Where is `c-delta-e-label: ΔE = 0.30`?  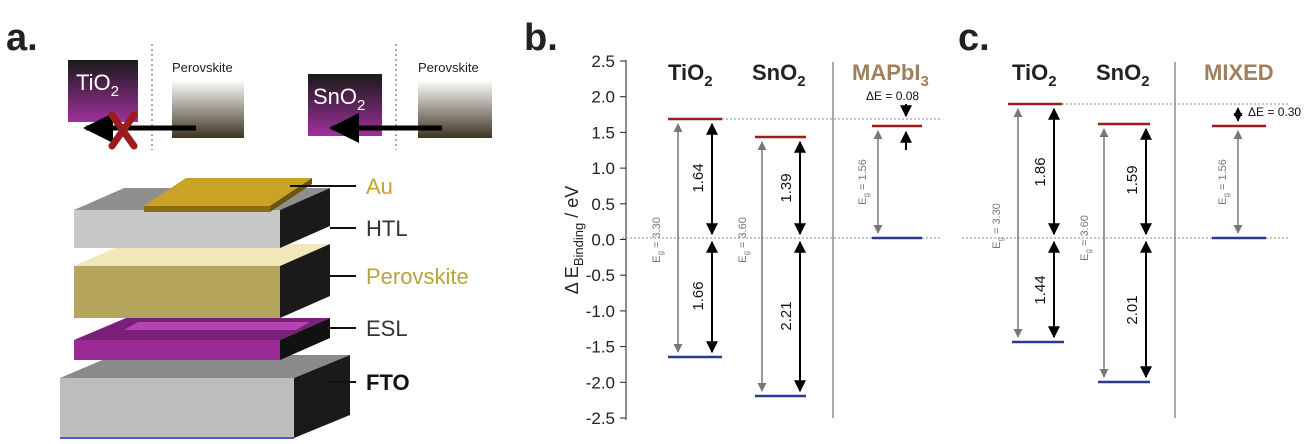
c-delta-e-label: ΔE = 0.30 is located at coordinates (1274, 112).